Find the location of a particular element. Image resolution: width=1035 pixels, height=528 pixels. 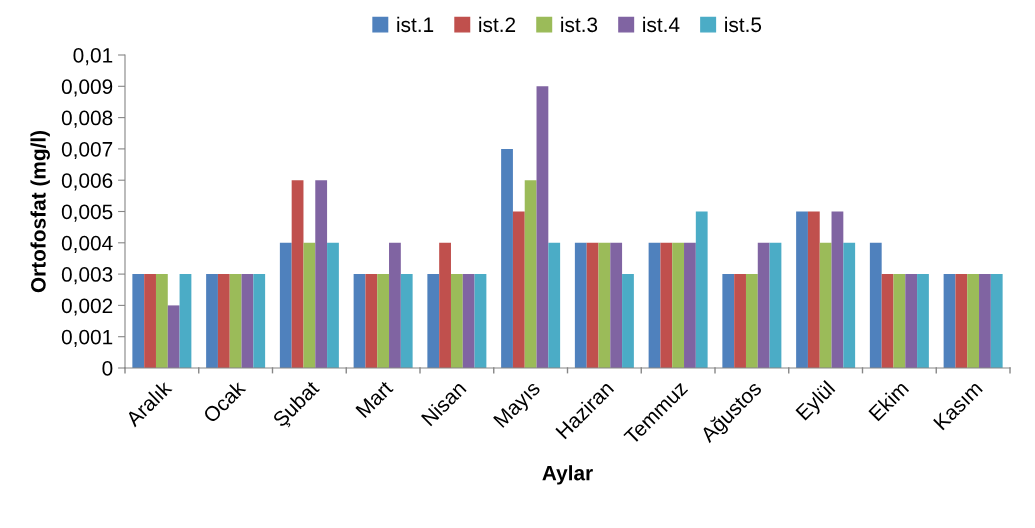

y-tick-label: 0,009 is located at coordinates (87, 88).